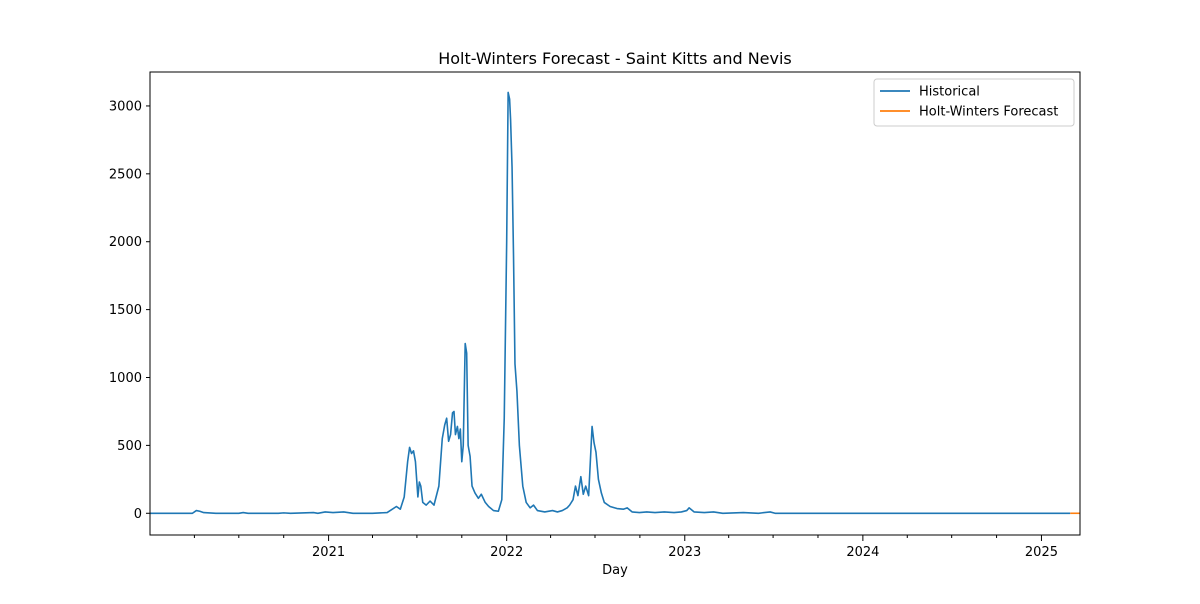 This screenshot has height=604, width=1200. Describe the element at coordinates (988, 112) in the screenshot. I see `legend-label: Holt-Winters Forecast` at that location.